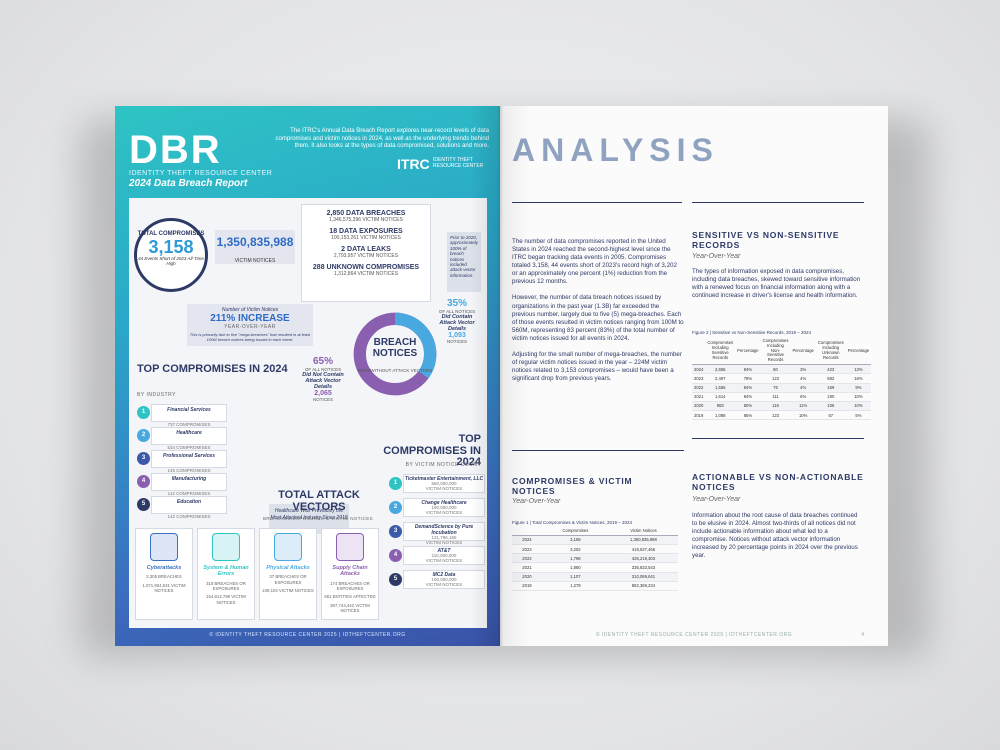  Describe the element at coordinates (457, 311) in the screenshot. I see `pct-of: OF ALL NOTICES` at that location.